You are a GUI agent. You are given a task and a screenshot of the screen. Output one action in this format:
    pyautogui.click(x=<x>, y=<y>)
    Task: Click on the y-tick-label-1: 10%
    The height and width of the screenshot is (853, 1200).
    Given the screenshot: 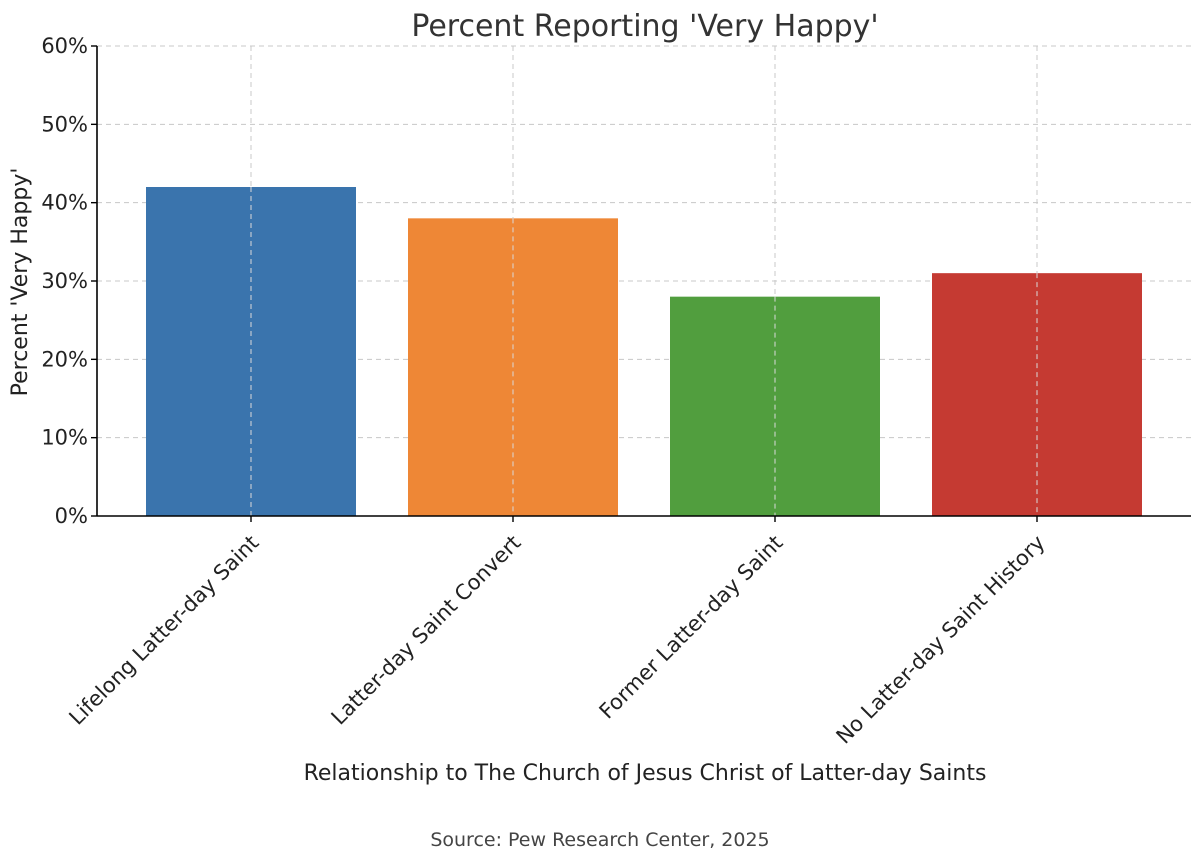 What is the action you would take?
    pyautogui.click(x=64, y=438)
    